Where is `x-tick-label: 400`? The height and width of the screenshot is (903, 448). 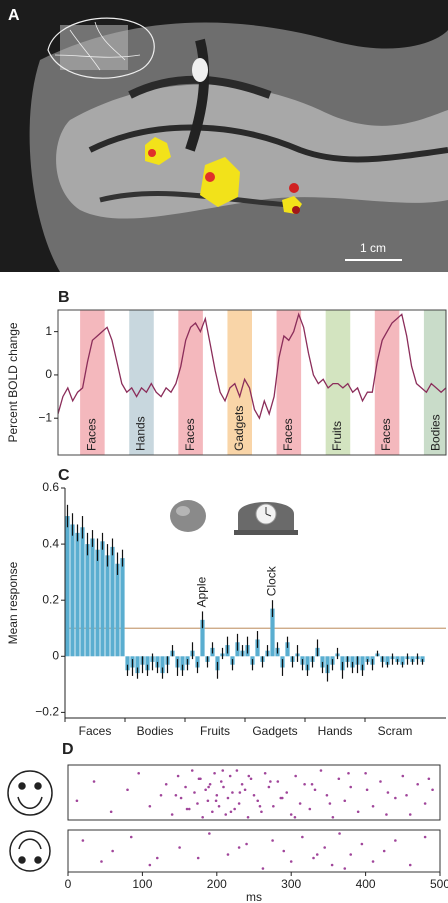 x-tick-label: 400 is located at coordinates (366, 884).